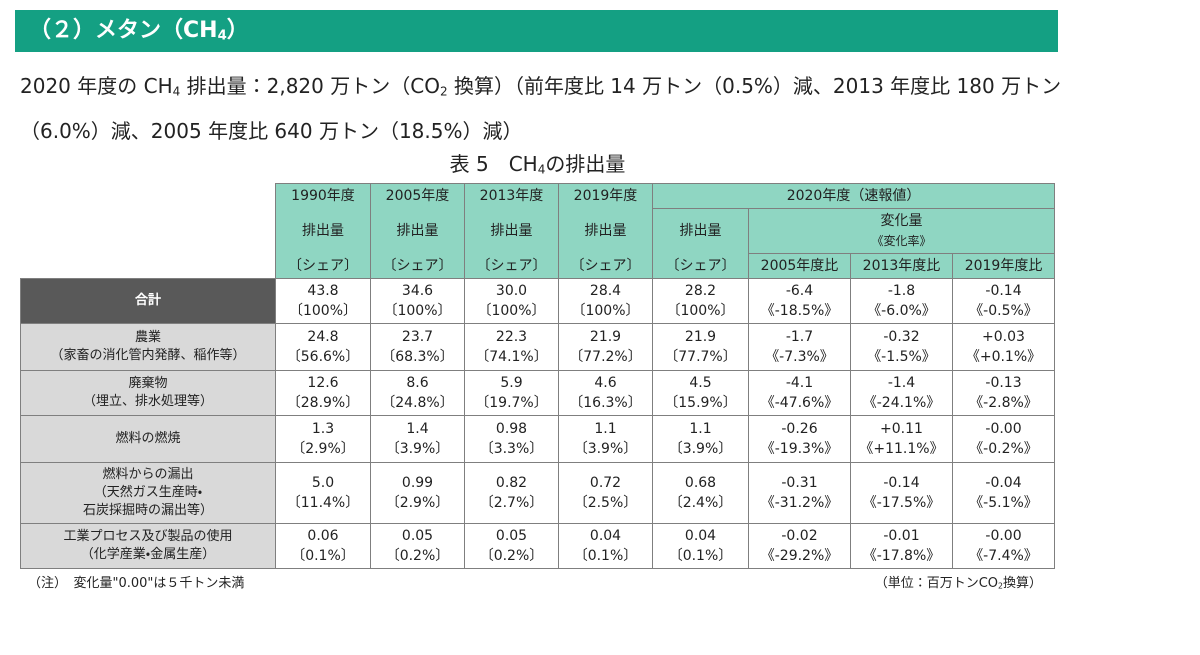  I want to click on share-value: 〔15.9%〕, so click(700, 403).